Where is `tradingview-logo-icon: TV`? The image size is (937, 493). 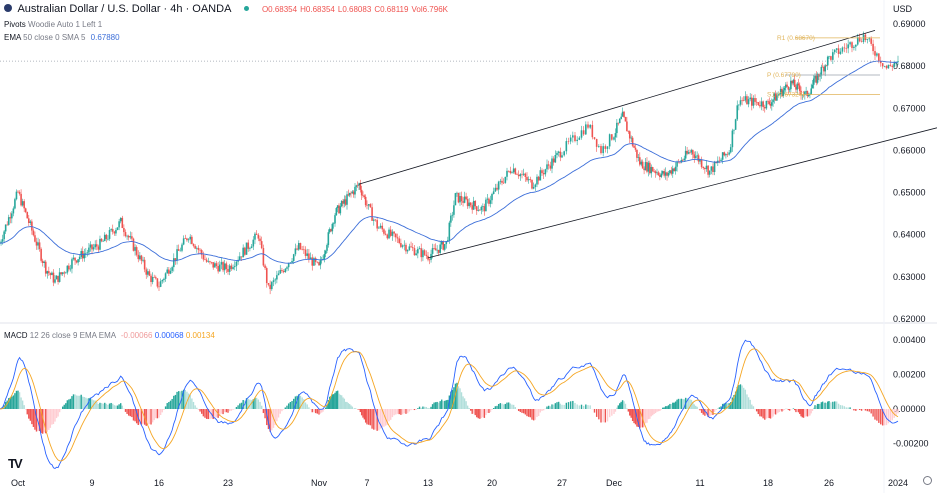 tradingview-logo-icon: TV is located at coordinates (15, 463).